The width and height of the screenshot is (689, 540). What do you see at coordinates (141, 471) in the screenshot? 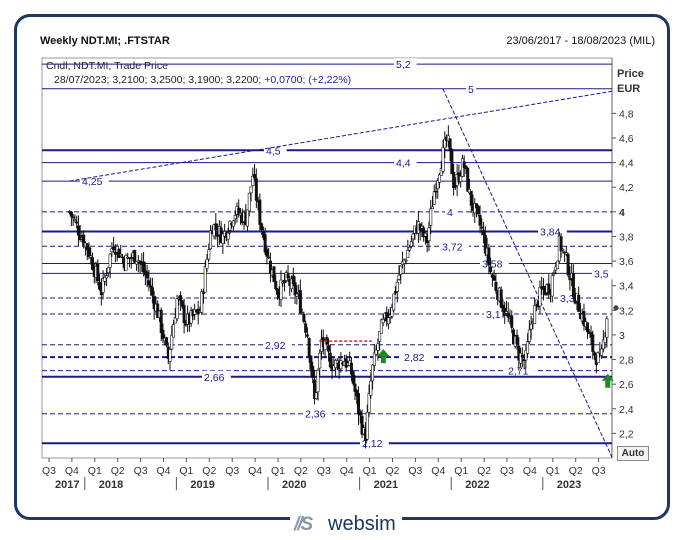
I see `x-tick-label-4: Q3` at bounding box center [141, 471].